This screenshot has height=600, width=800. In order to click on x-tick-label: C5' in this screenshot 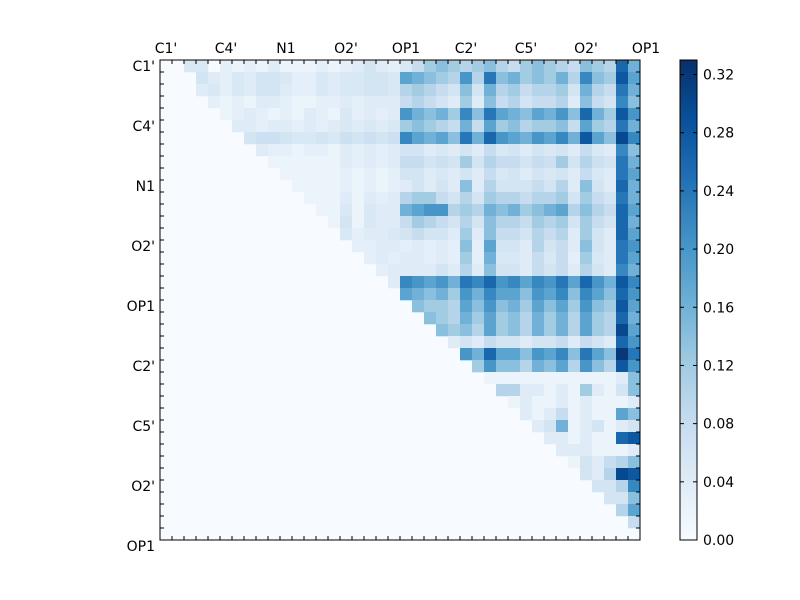, I will do `click(526, 49)`.